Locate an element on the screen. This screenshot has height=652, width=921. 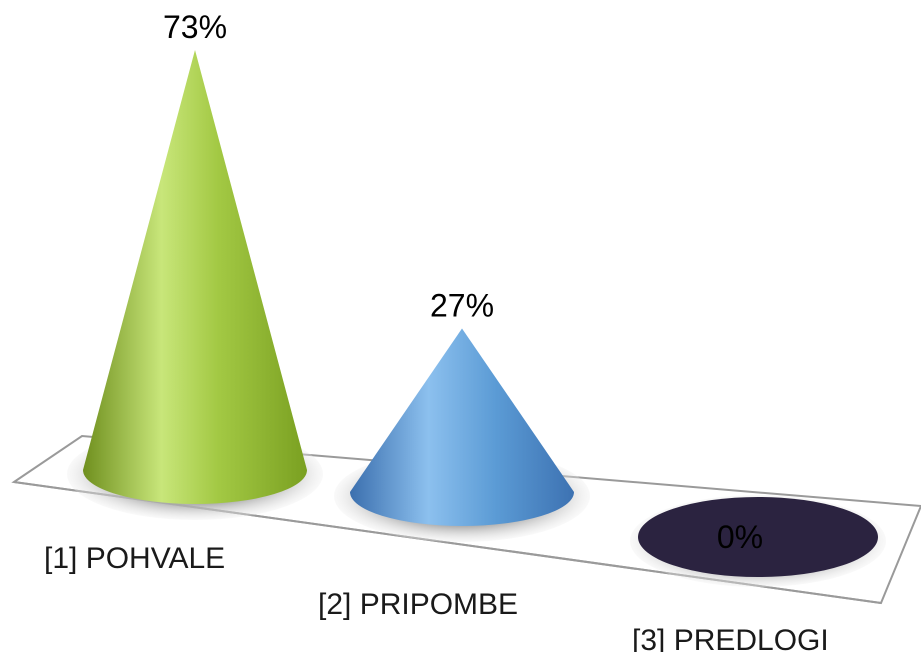
data-label-3: 0% is located at coordinates (740, 537).